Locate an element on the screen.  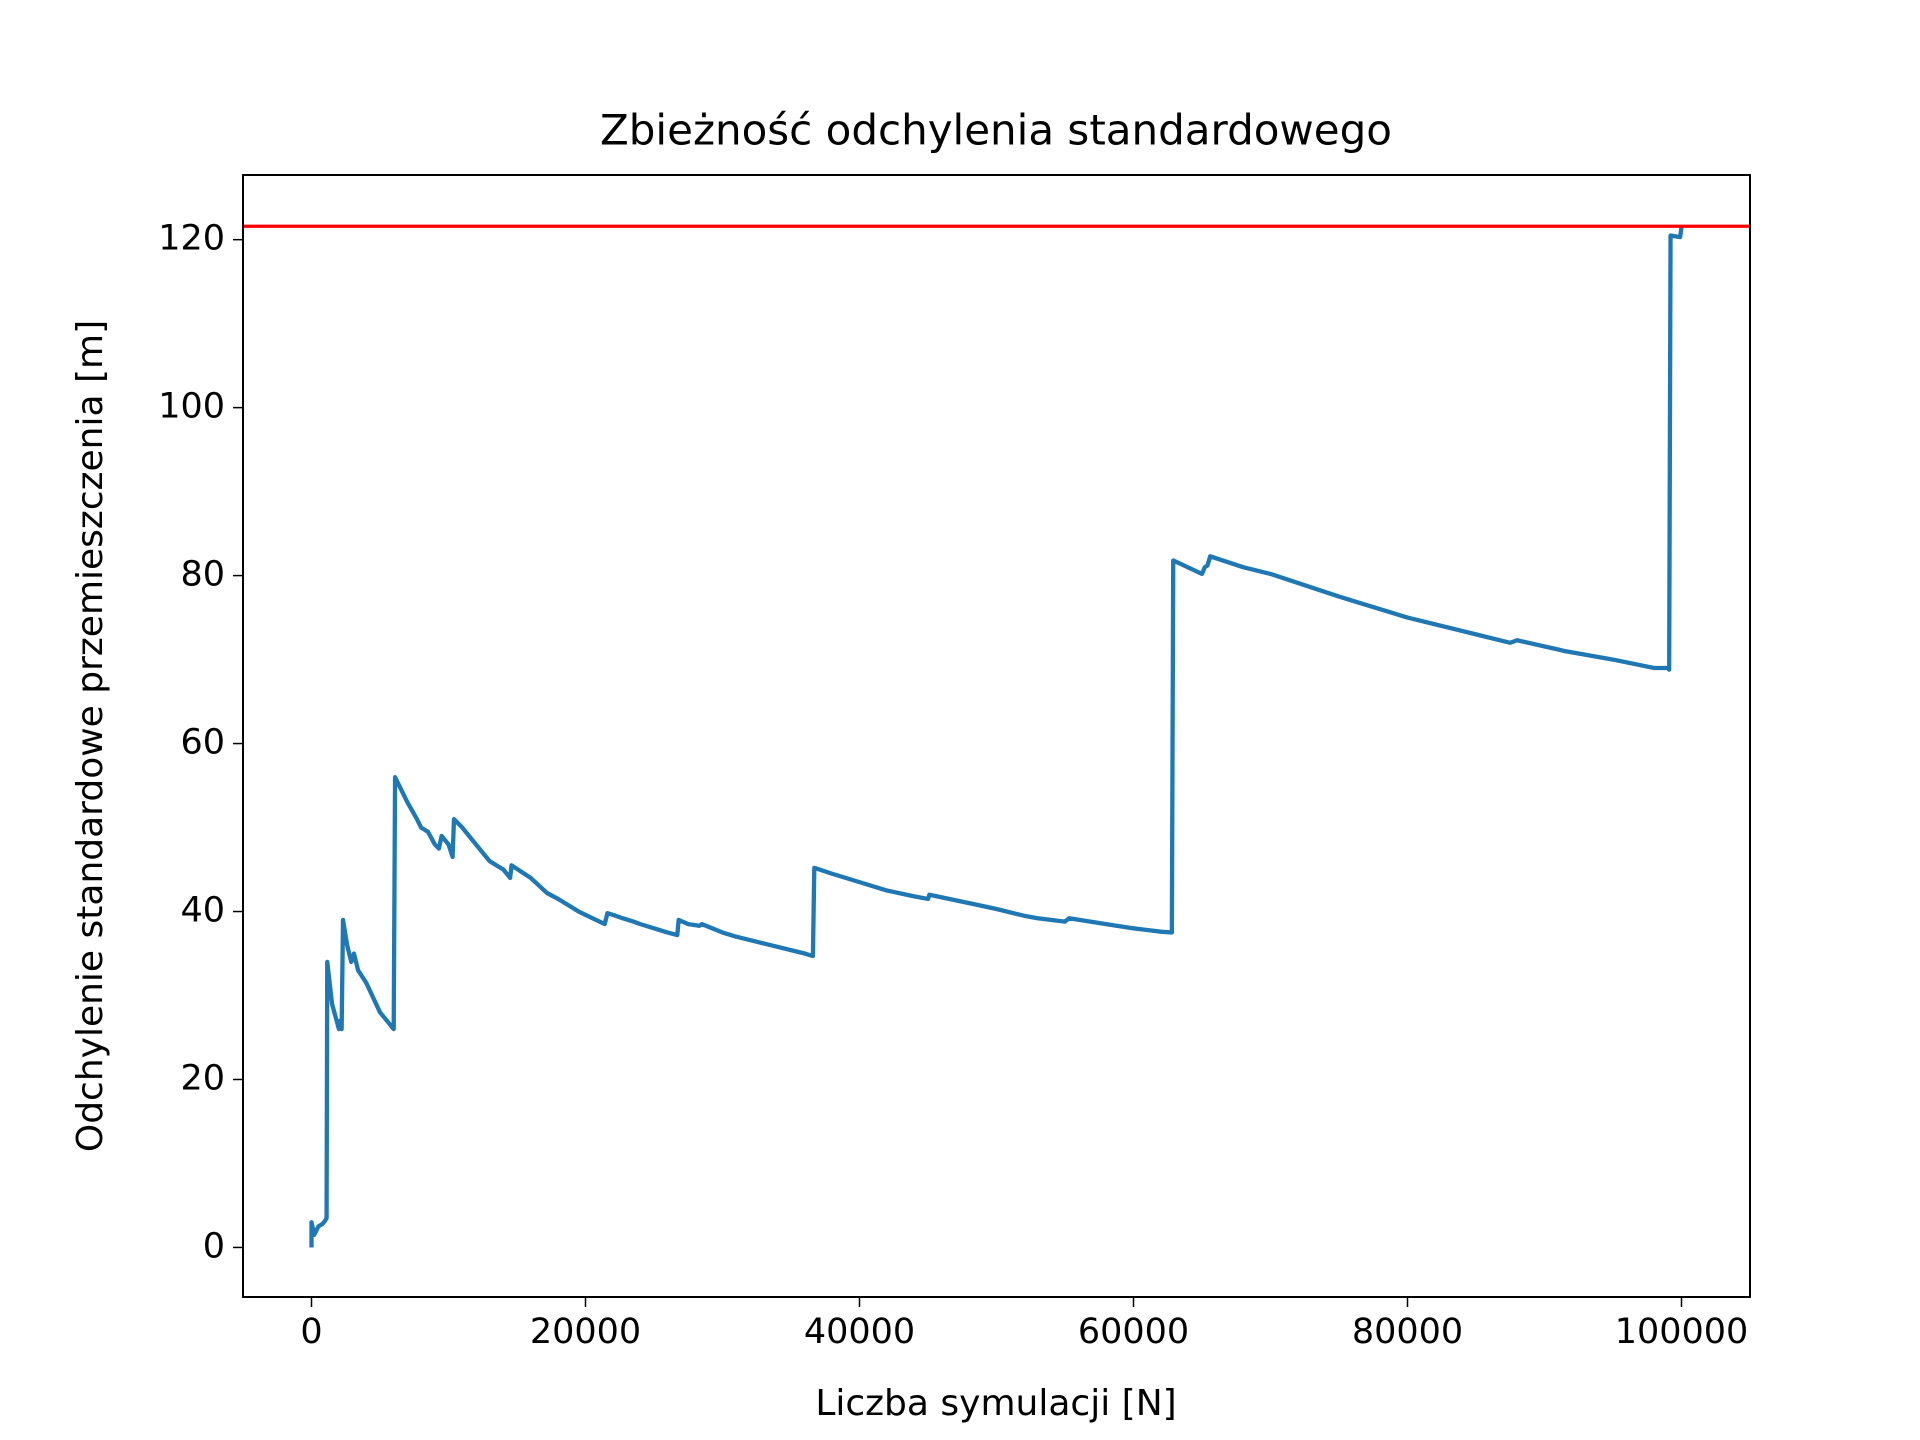
y-tick-label: 0 is located at coordinates (214, 1246).